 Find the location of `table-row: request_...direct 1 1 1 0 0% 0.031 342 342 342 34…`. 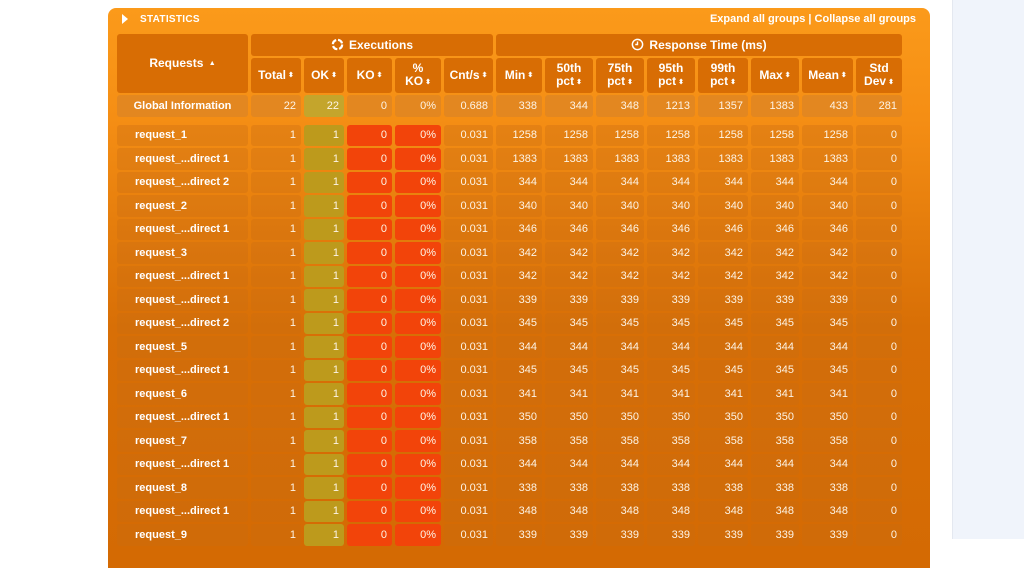

table-row: request_...direct 1 1 1 0 0% 0.031 342 342 342 34… is located at coordinates (509, 276).